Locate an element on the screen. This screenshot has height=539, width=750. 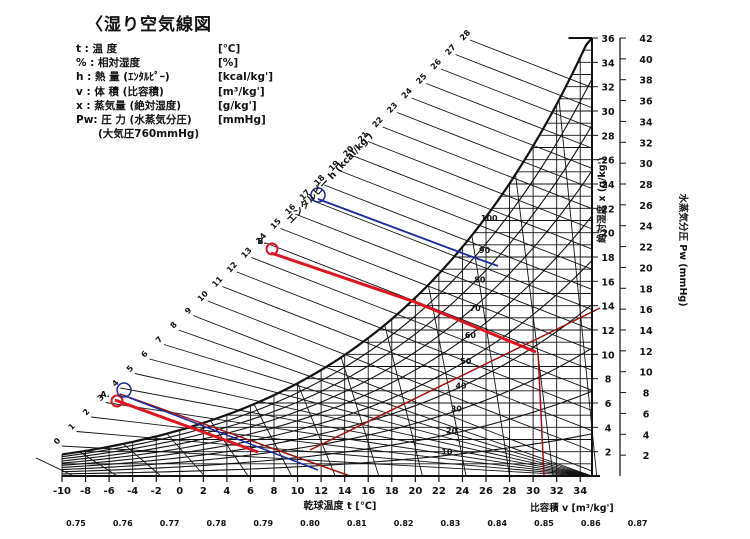
x-tick-label: 22 is located at coordinates (439, 491).